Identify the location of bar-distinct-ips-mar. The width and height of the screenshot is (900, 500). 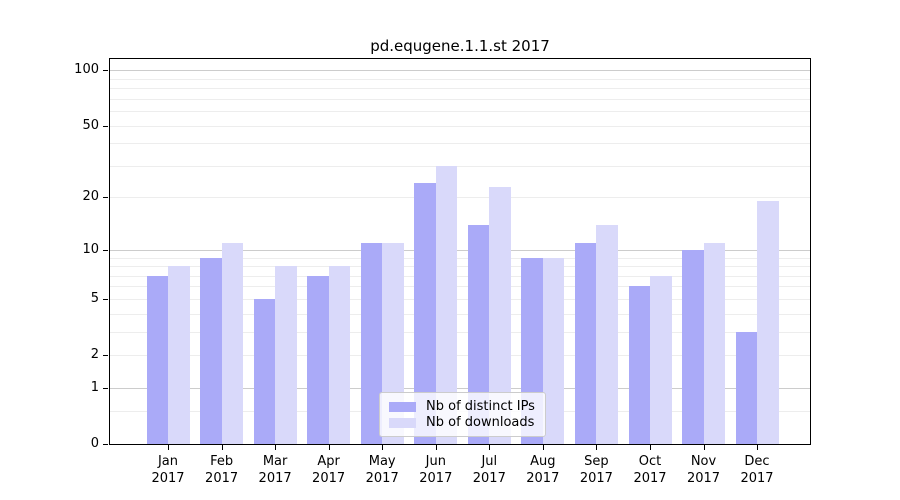
(264, 371).